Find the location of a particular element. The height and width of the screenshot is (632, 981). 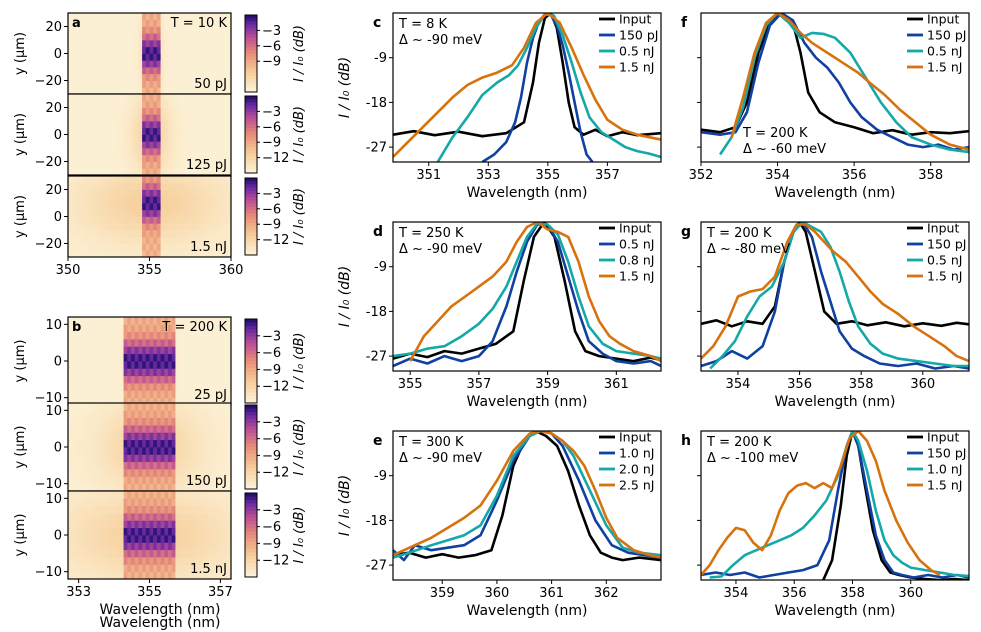

legend-label: 1.5 nJ is located at coordinates (636, 276).